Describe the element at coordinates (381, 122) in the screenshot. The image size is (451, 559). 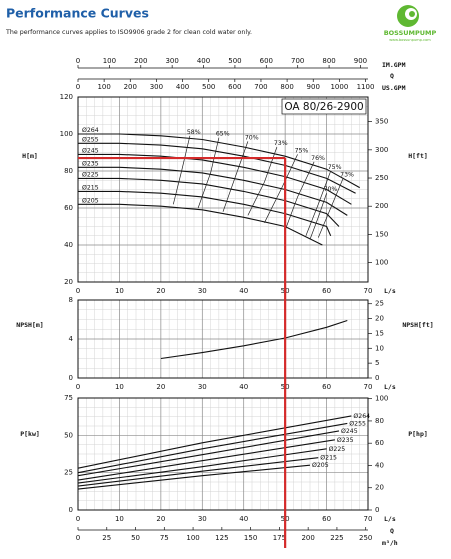
I see `y2-tick-label: 350` at that location.